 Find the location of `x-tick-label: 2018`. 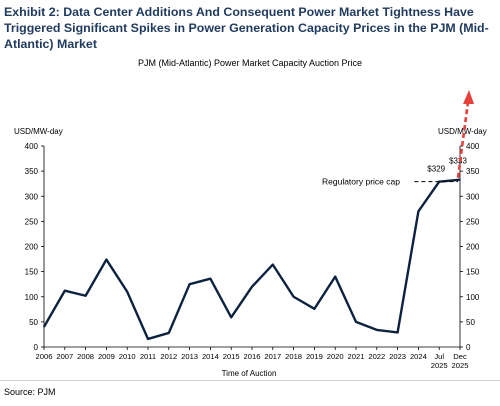

x-tick-label: 2018 is located at coordinates (293, 356).